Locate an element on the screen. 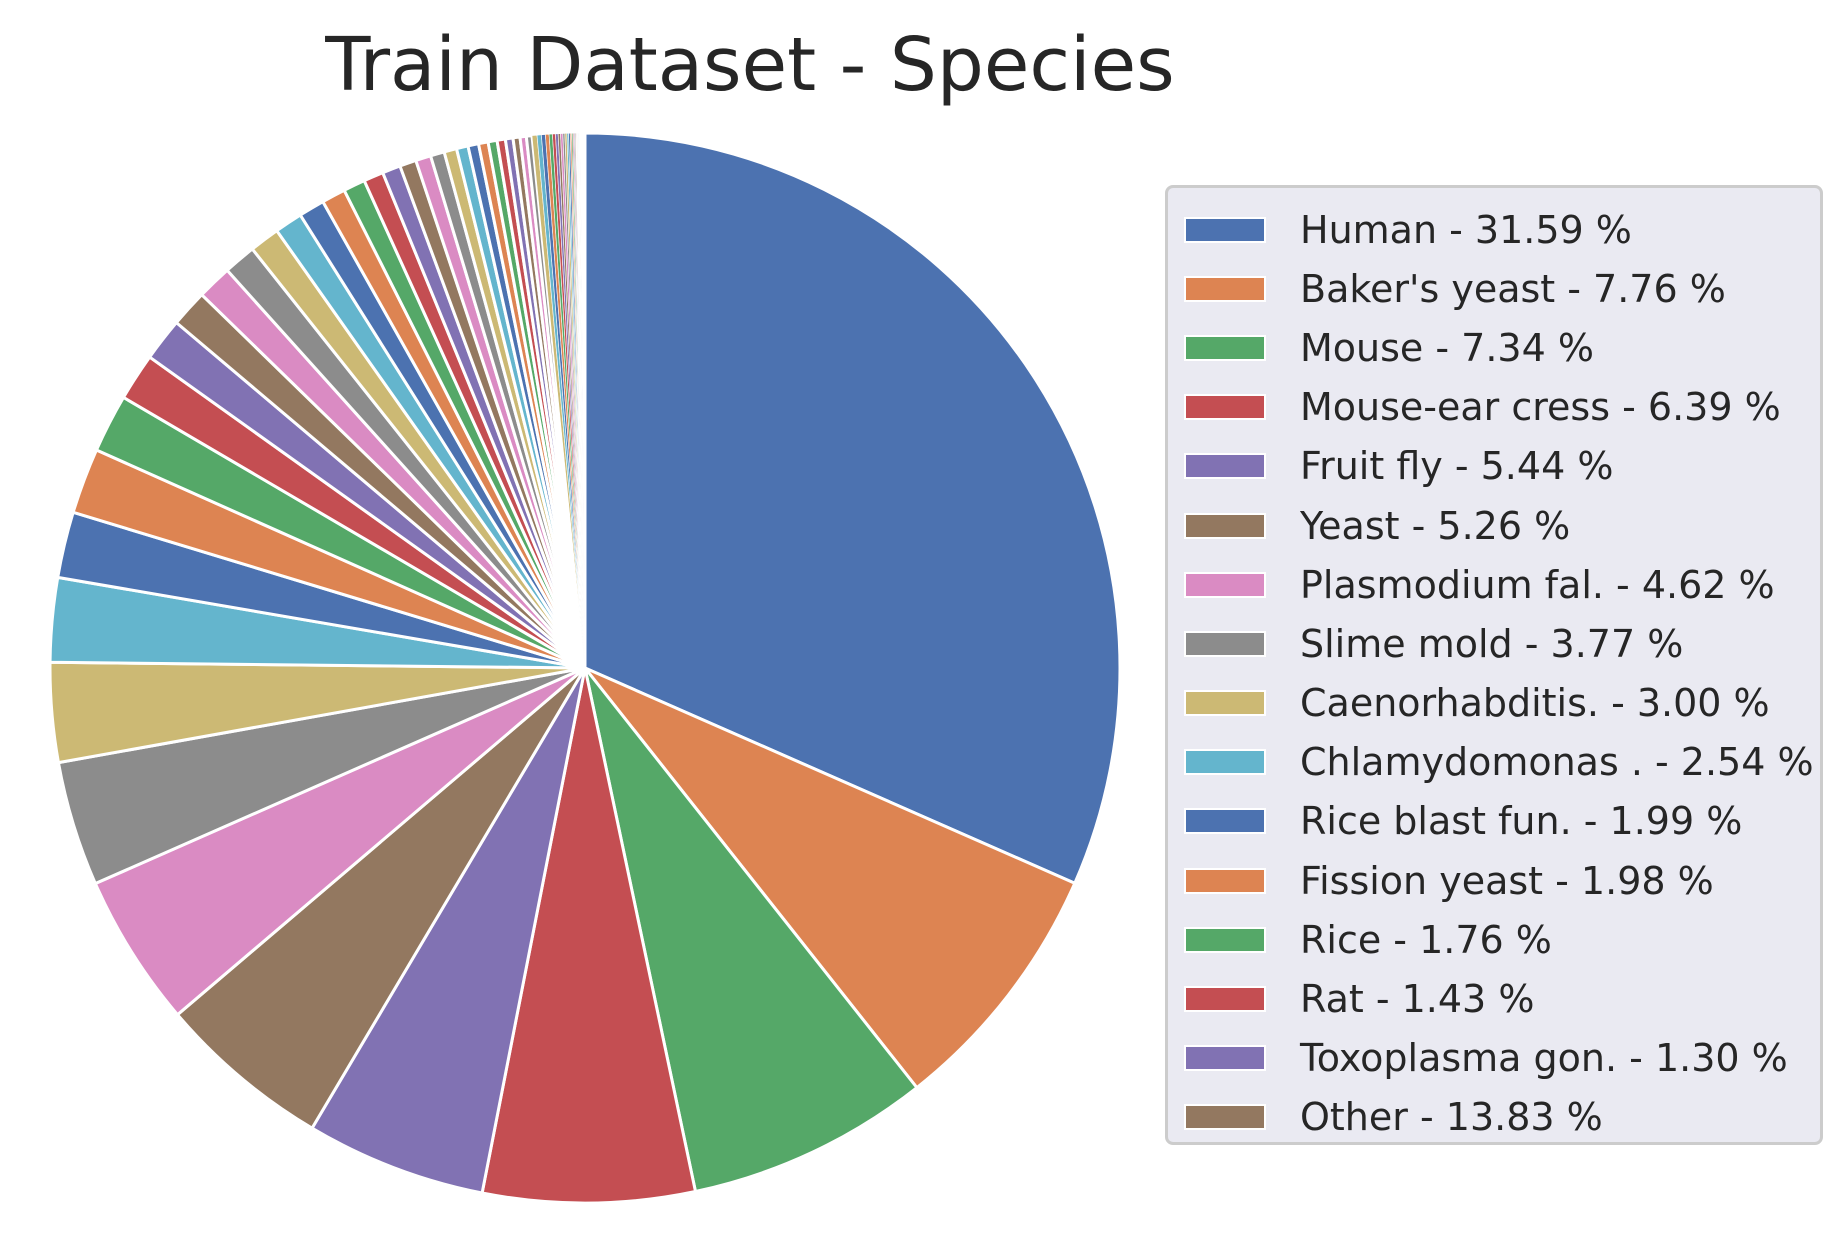 The height and width of the screenshot is (1248, 1841). legend-label: Chlamydomonas . - 2.54 % is located at coordinates (1557, 762).